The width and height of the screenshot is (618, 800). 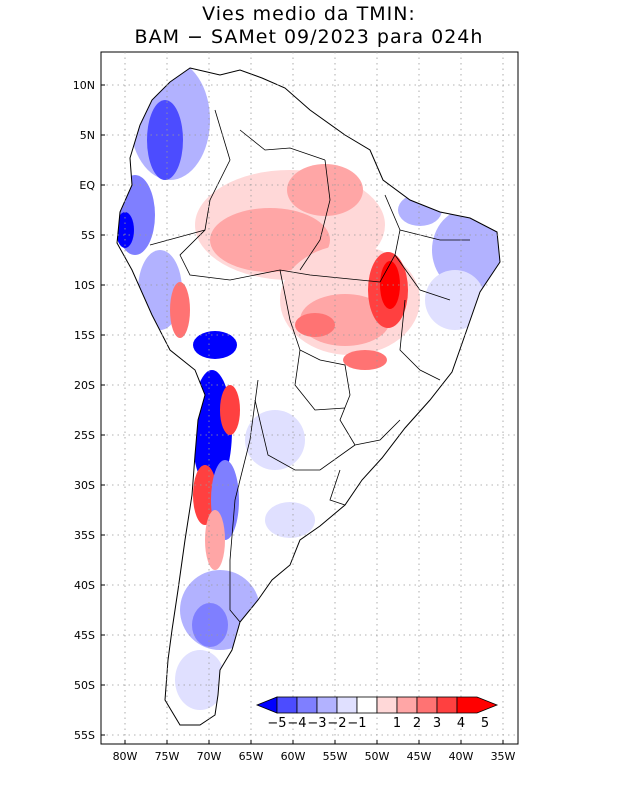 I want to click on lat-label: 45S, so click(x=84, y=635).